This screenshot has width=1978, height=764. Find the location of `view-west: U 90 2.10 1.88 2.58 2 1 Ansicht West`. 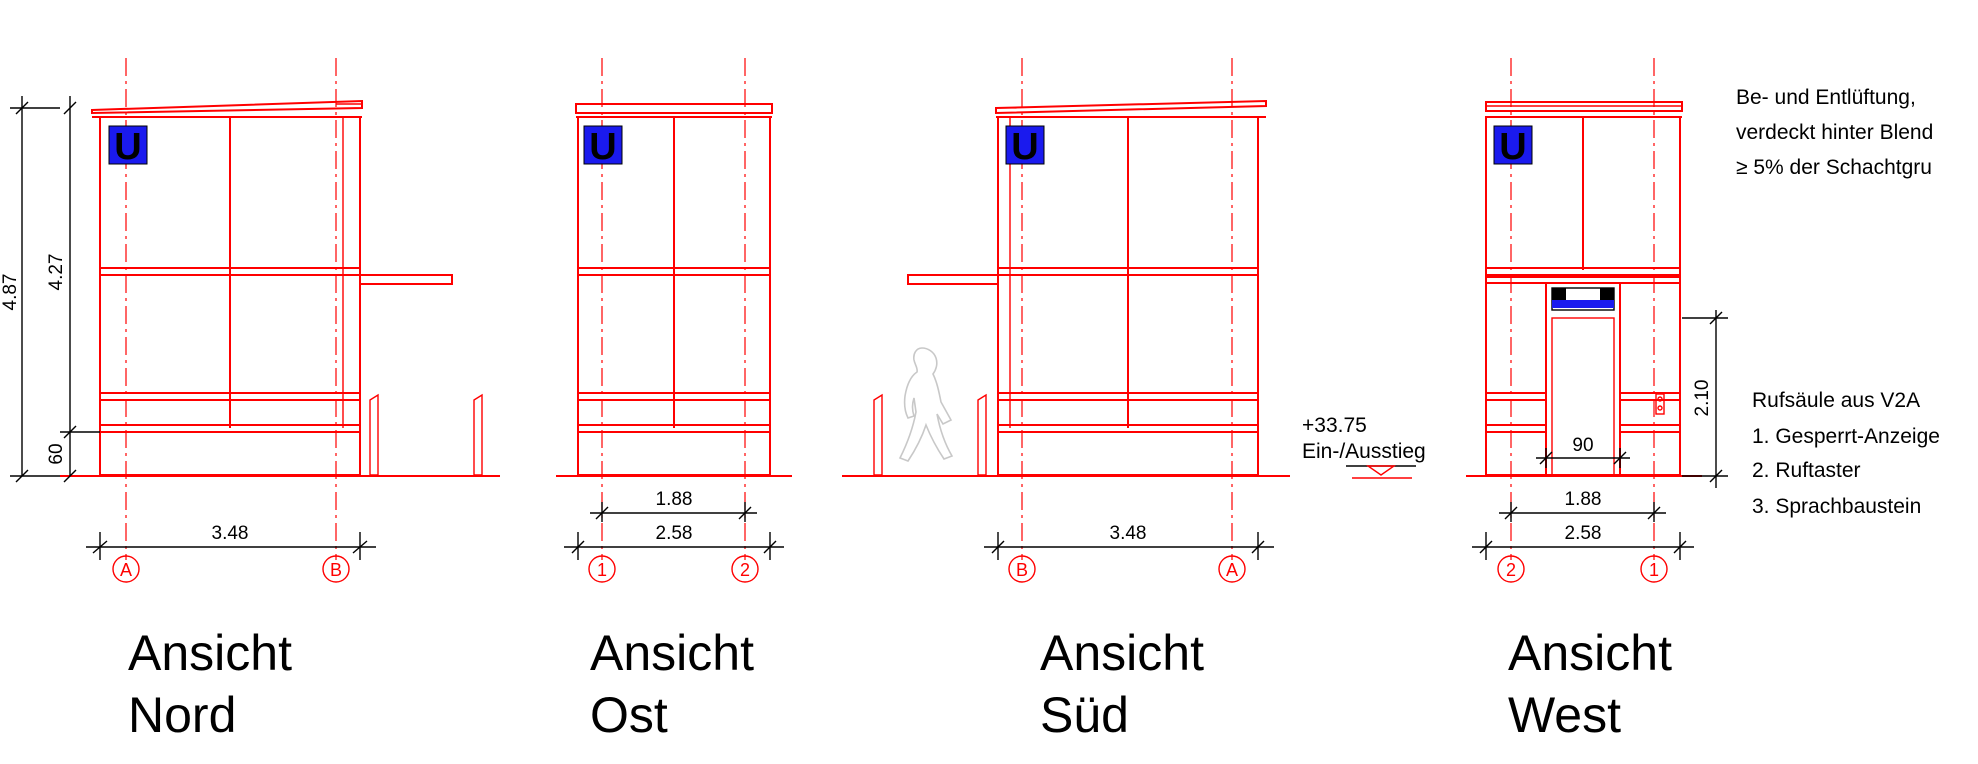

view-west: U 90 2.10 1.88 2.58 2 1 Ansicht West is located at coordinates (1597, 400).